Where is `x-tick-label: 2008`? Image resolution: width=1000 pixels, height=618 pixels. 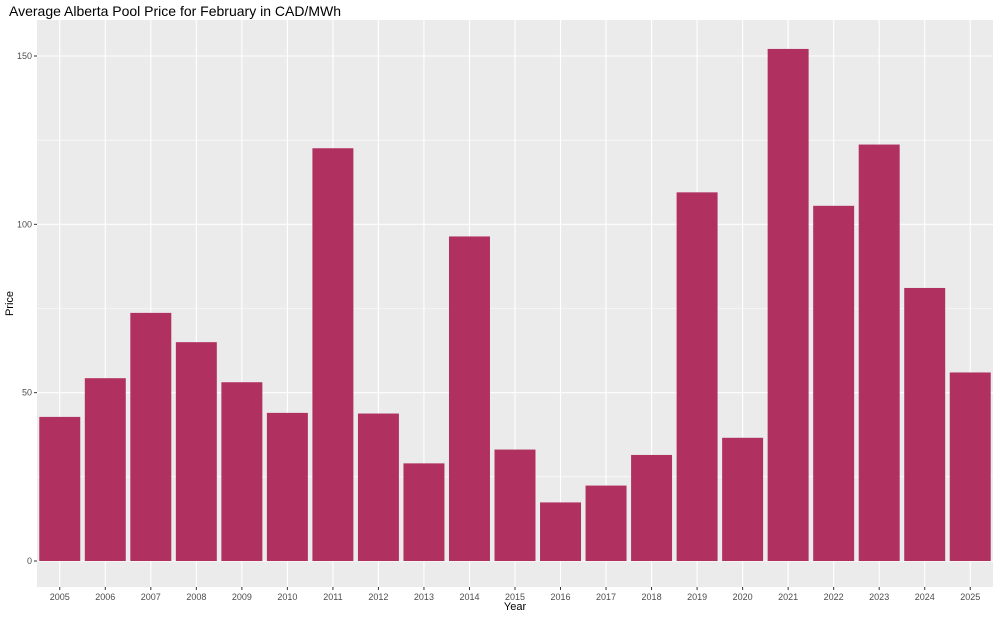
x-tick-label: 2008 is located at coordinates (196, 597).